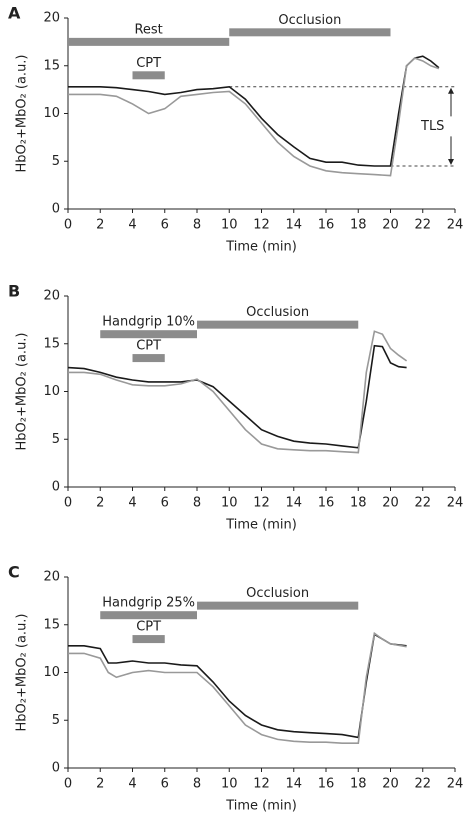  What do you see at coordinates (148, 603) in the screenshot?
I see `period-label: Handgrip 25%` at bounding box center [148, 603].